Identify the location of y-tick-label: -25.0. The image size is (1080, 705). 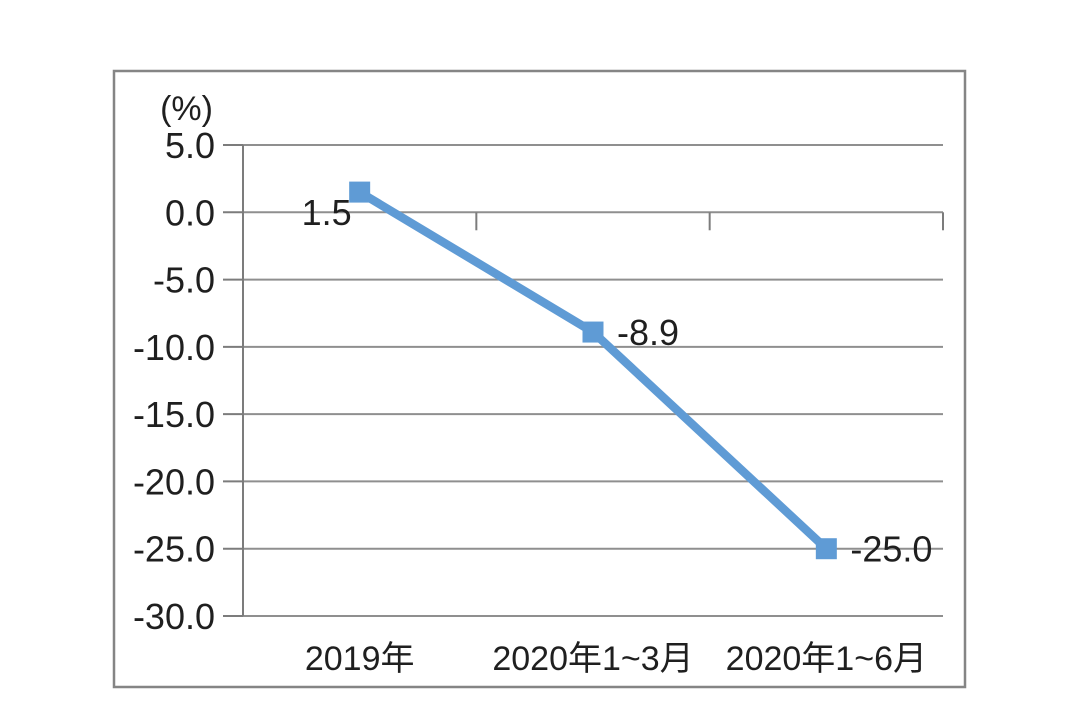
(174, 549).